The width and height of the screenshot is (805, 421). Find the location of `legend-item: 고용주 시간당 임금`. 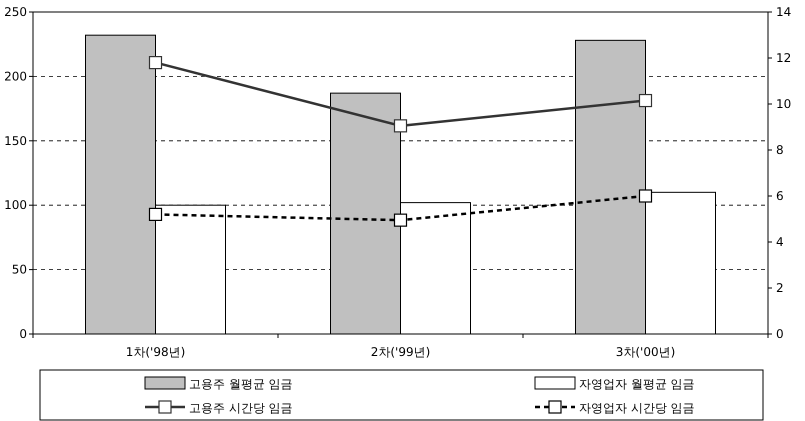

legend-item: 고용주 시간당 임금 is located at coordinates (219, 407).